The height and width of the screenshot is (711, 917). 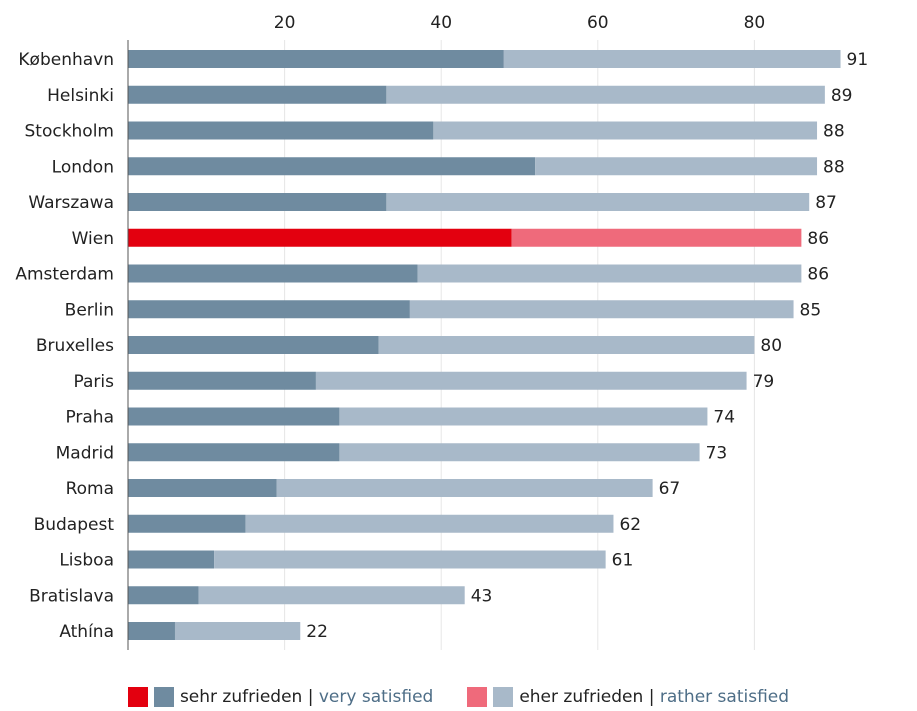 I want to click on legend-label-very-satisfied-en: very satisfied, so click(x=376, y=697).